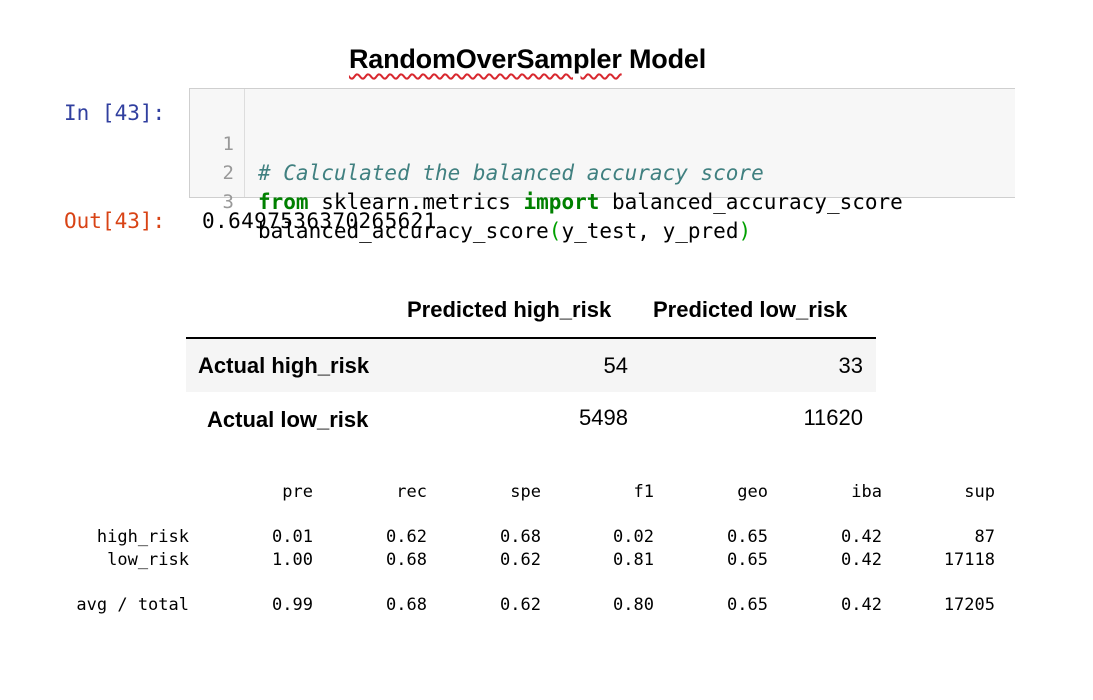 The height and width of the screenshot is (700, 1093). I want to click on line-number-gutter, so click(217, 143).